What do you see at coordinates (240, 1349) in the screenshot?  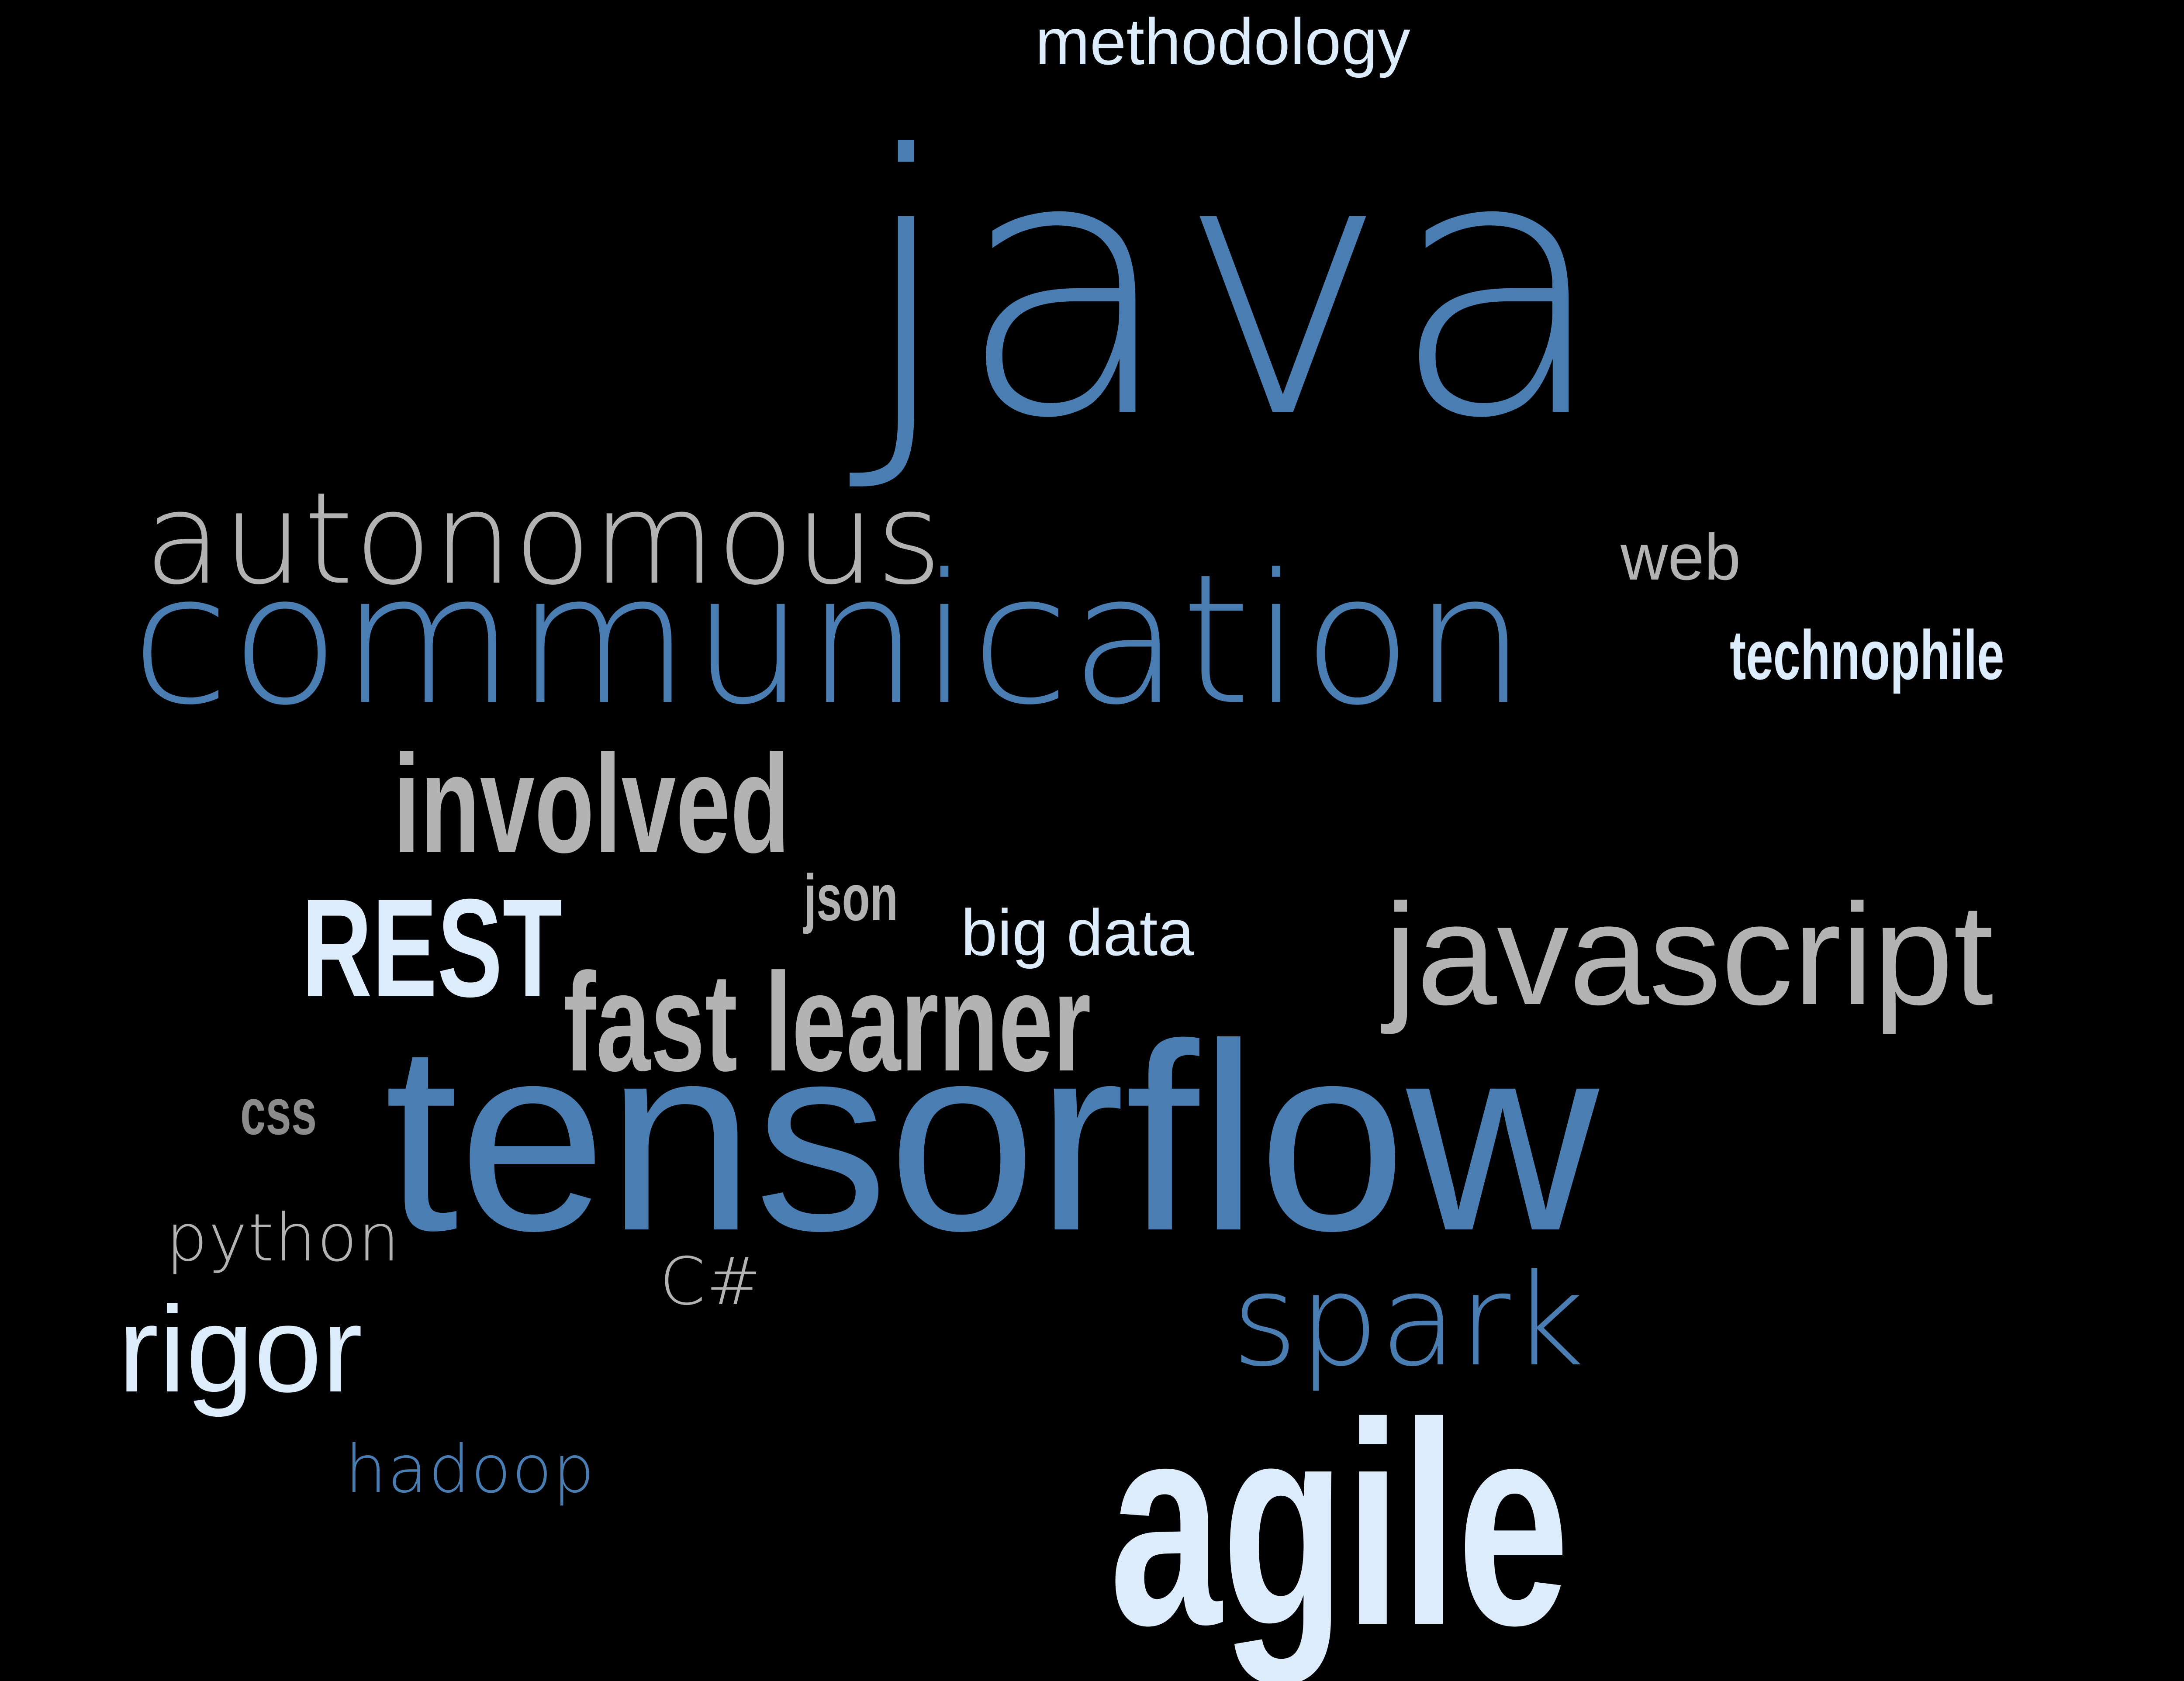 I see `word-rigor: rigor` at bounding box center [240, 1349].